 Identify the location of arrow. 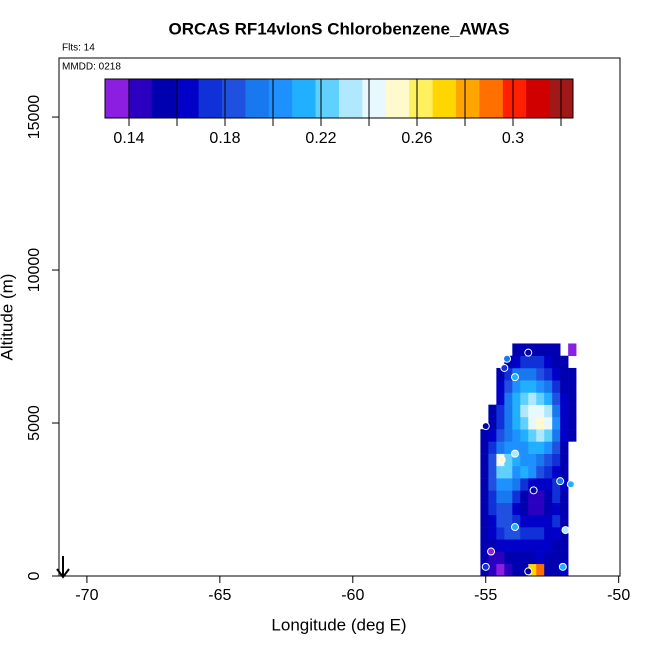
(63, 567).